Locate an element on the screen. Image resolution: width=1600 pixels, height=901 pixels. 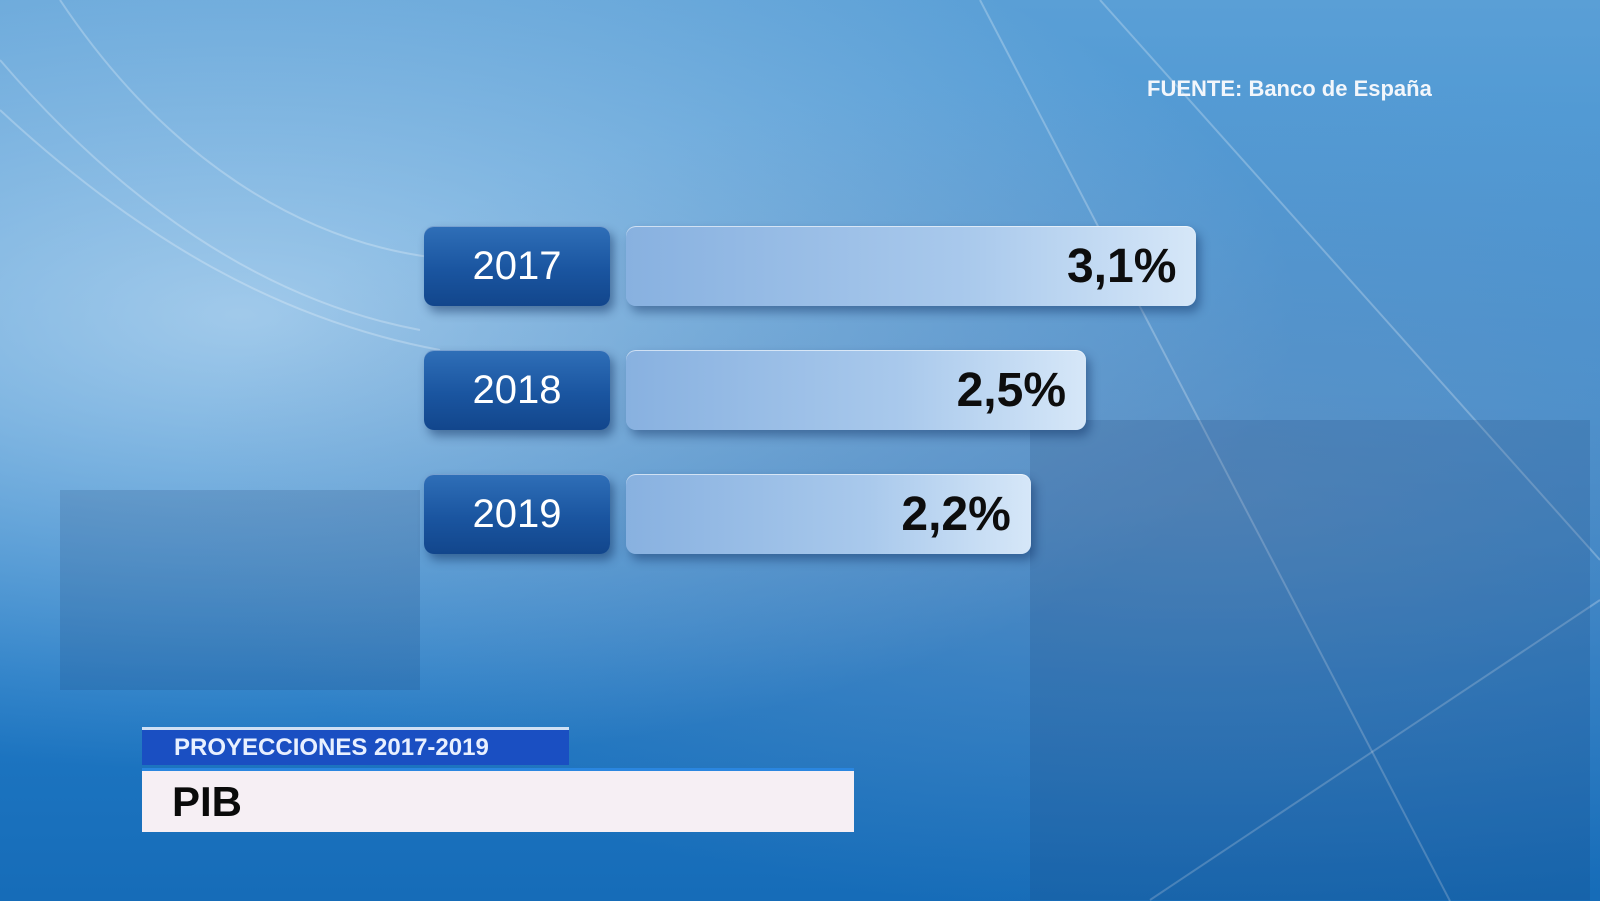
chart-title: PIB is located at coordinates (498, 800).